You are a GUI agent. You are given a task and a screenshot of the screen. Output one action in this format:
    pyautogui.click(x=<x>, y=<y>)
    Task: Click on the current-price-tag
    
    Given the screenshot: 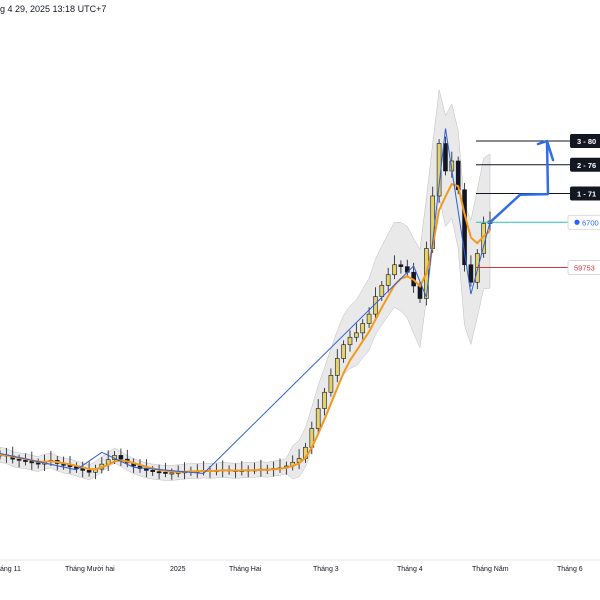 What is the action you would take?
    pyautogui.click(x=583, y=222)
    